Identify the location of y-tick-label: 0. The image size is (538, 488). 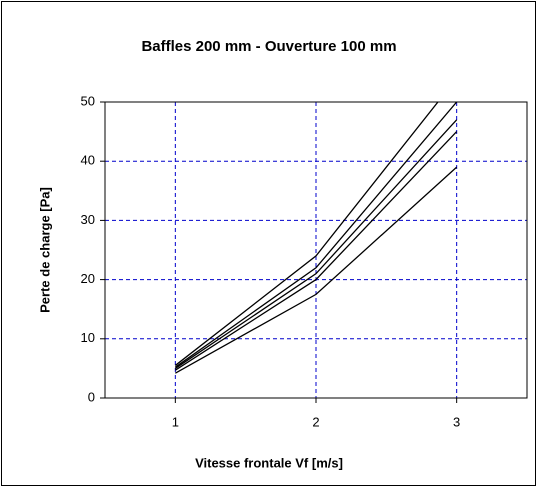
(91, 396).